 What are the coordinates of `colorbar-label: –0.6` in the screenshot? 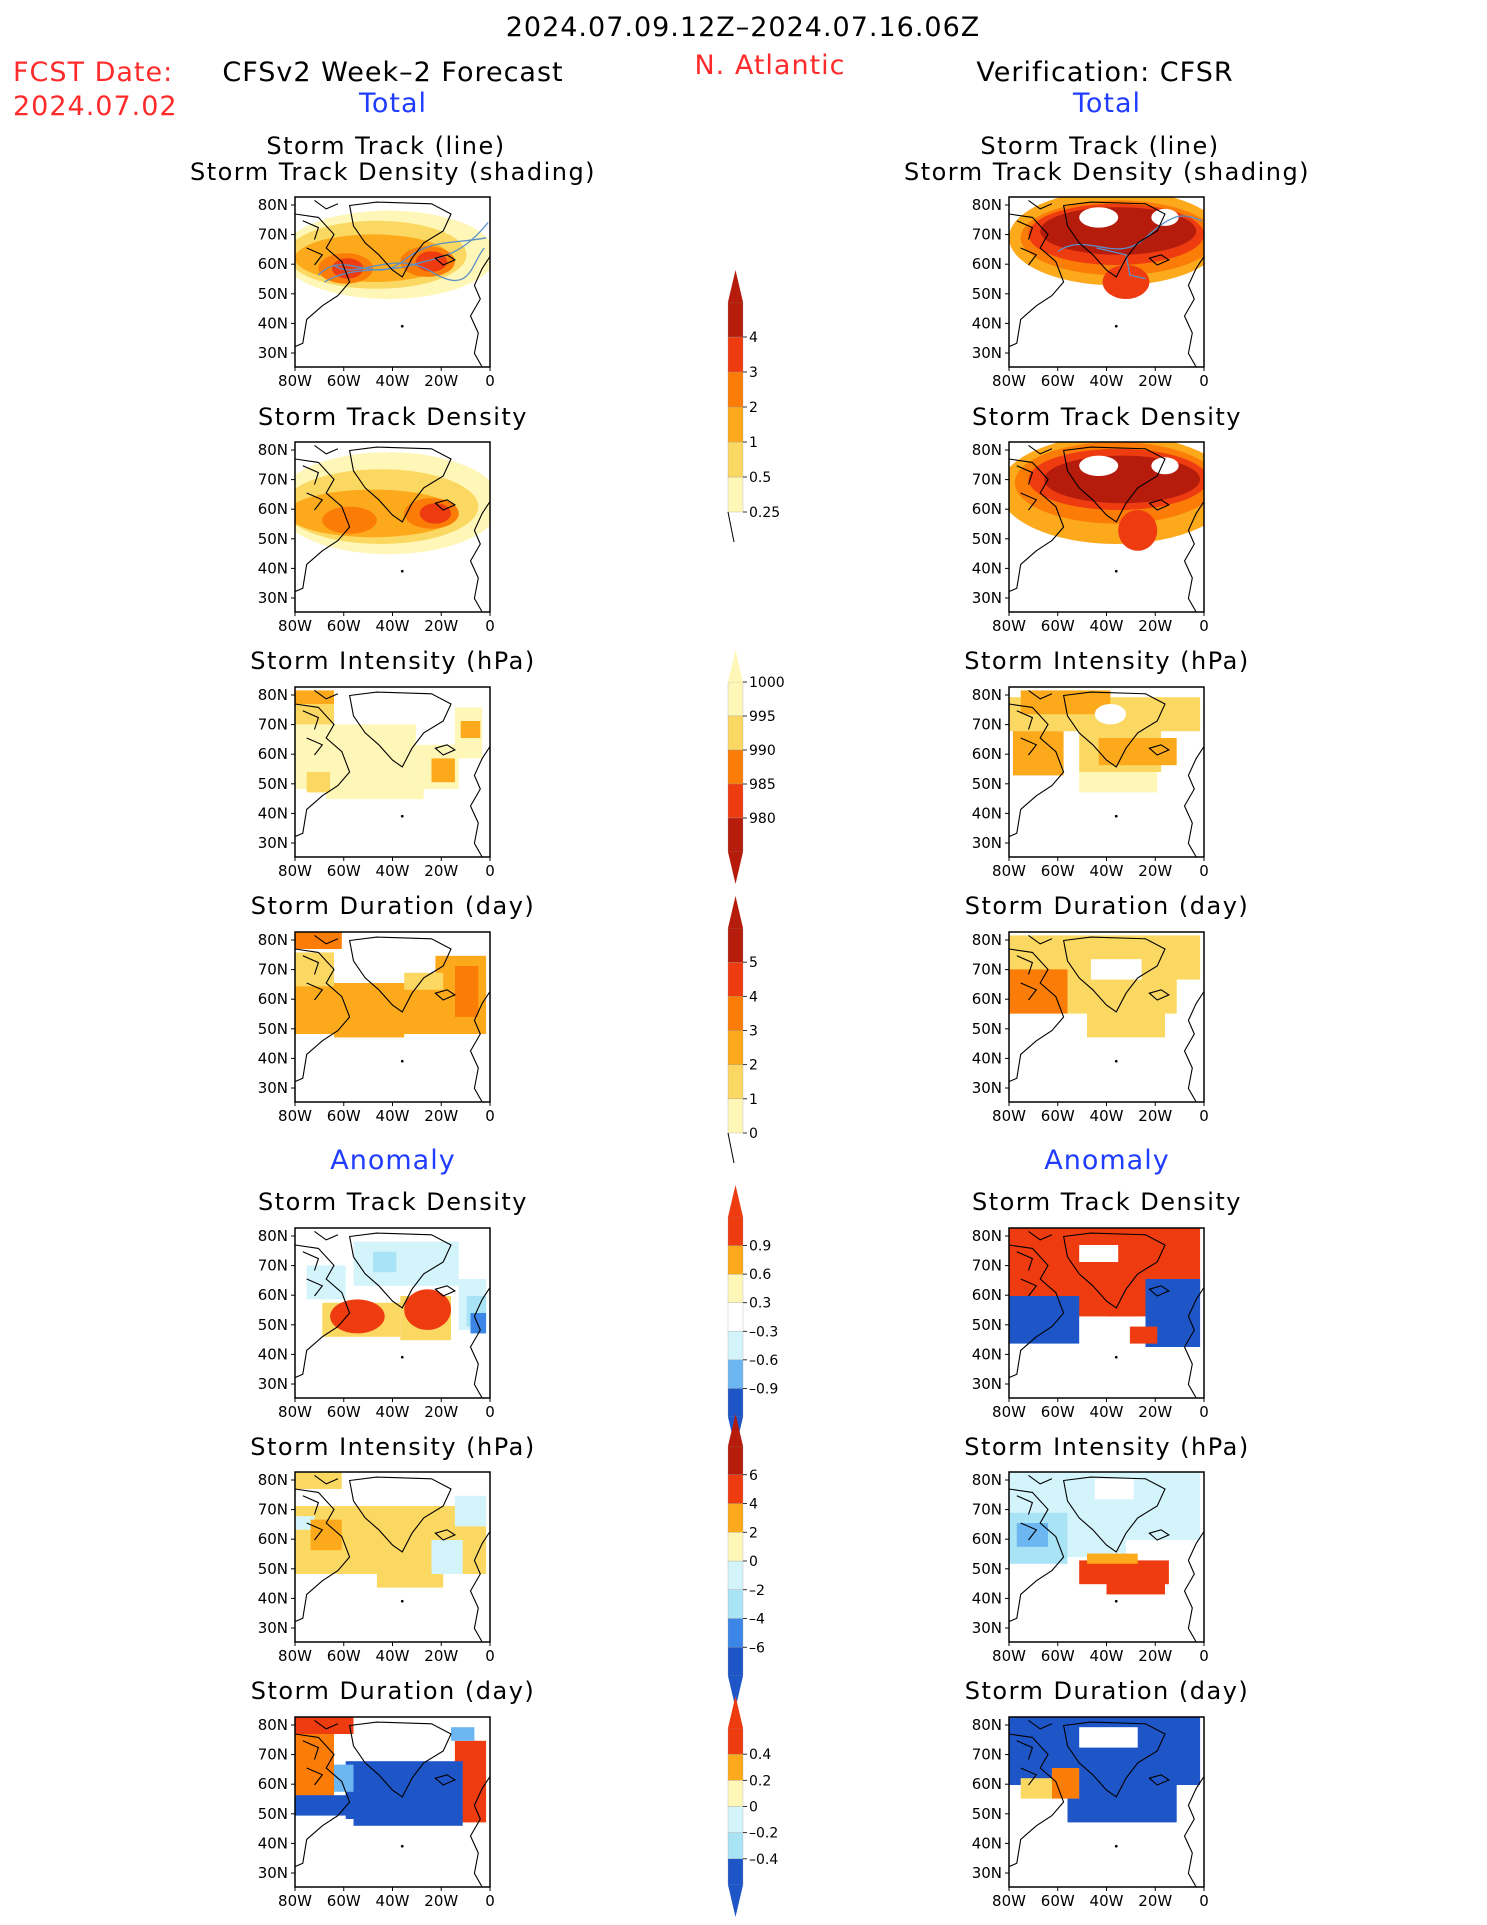 It's located at (763, 1361).